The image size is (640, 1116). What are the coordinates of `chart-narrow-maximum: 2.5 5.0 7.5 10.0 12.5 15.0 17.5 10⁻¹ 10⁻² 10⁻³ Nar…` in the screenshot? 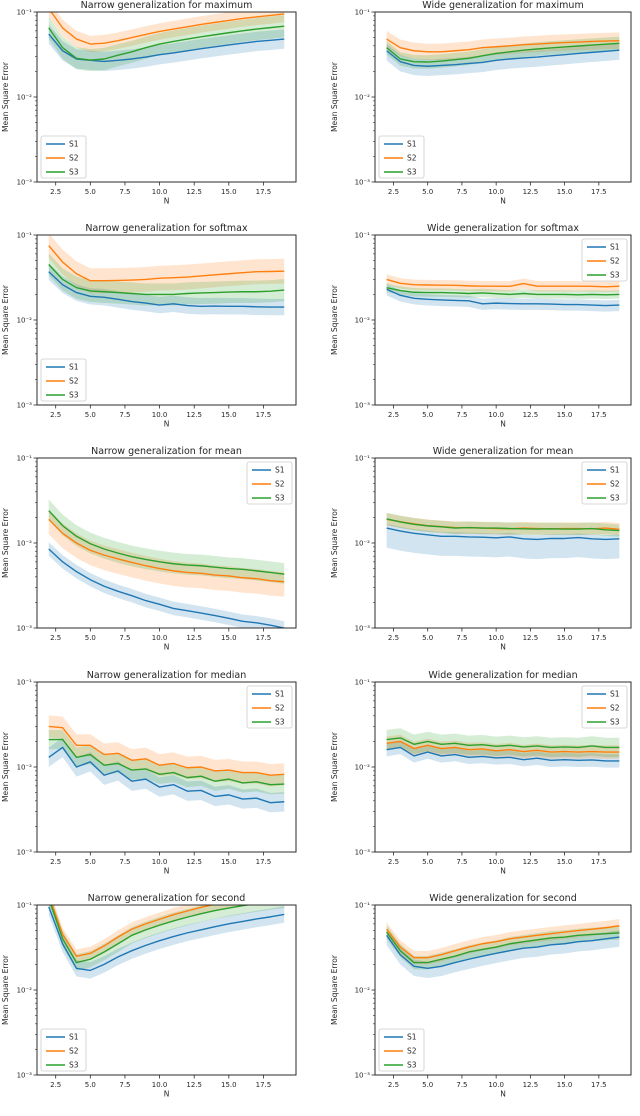 It's located at (160, 111).